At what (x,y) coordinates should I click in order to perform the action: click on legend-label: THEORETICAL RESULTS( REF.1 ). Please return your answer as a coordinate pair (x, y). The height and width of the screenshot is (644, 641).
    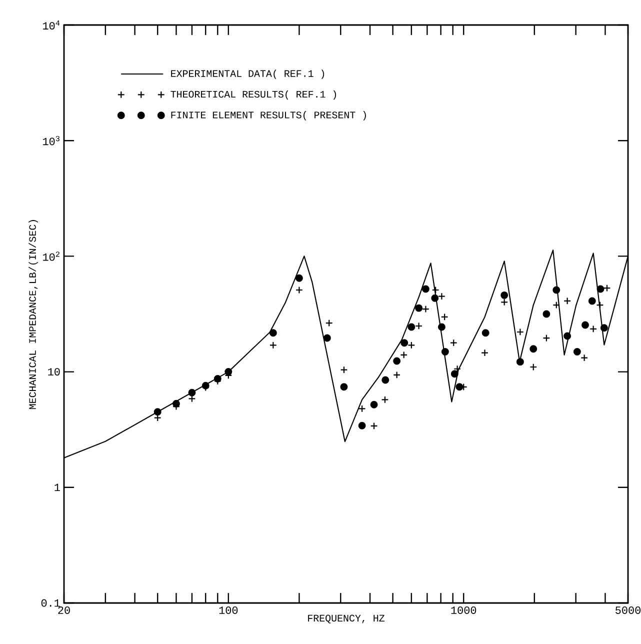
    Looking at the image, I should click on (253, 95).